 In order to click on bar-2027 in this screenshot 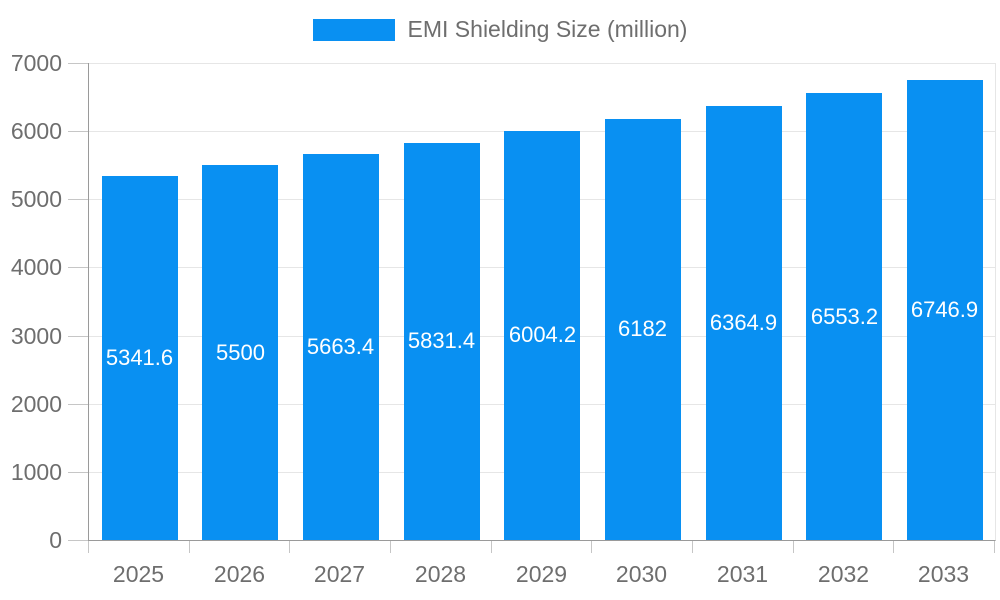, I will do `click(341, 347)`.